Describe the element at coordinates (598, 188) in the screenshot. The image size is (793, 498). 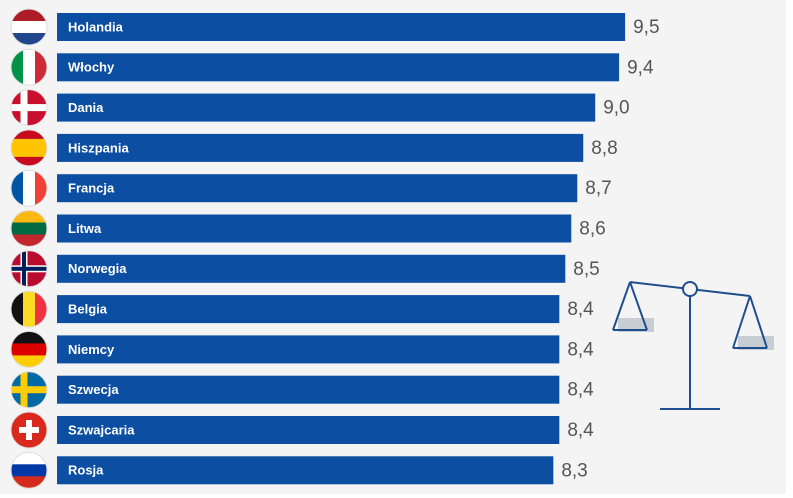
I see `value-label: 8,7` at that location.